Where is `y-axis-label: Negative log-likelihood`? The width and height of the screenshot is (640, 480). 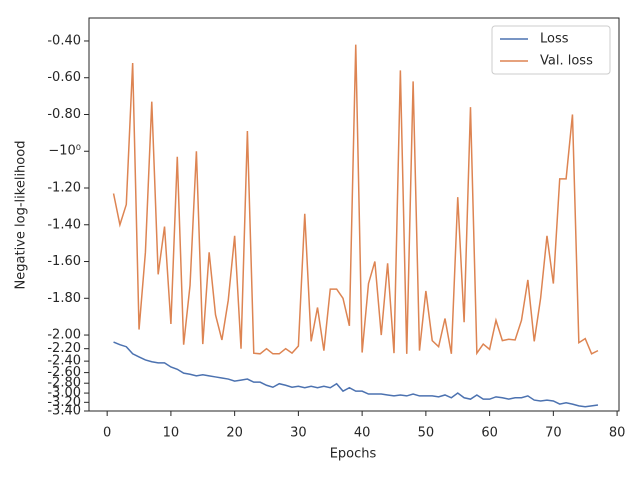
y-axis-label: Negative log-likelihood is located at coordinates (21, 215).